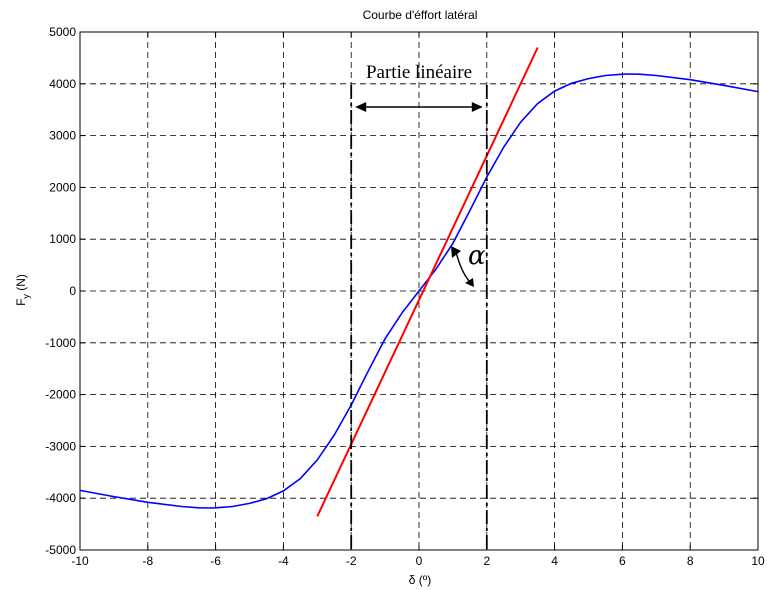  Describe the element at coordinates (469, 282) in the screenshot. I see `alpha-arrowhead-bottom` at that location.